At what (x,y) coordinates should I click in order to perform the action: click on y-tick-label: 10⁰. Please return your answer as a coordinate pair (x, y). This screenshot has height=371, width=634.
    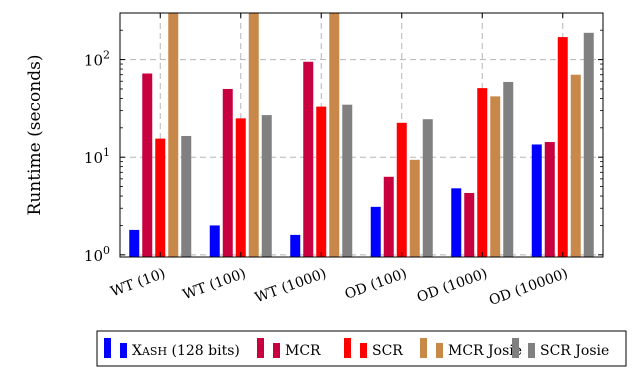
    Looking at the image, I should click on (97, 254).